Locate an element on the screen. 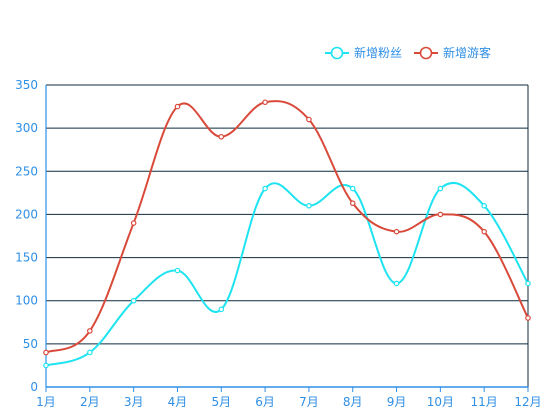 This screenshot has height=420, width=550. x-tick-label: 5月 is located at coordinates (221, 402).